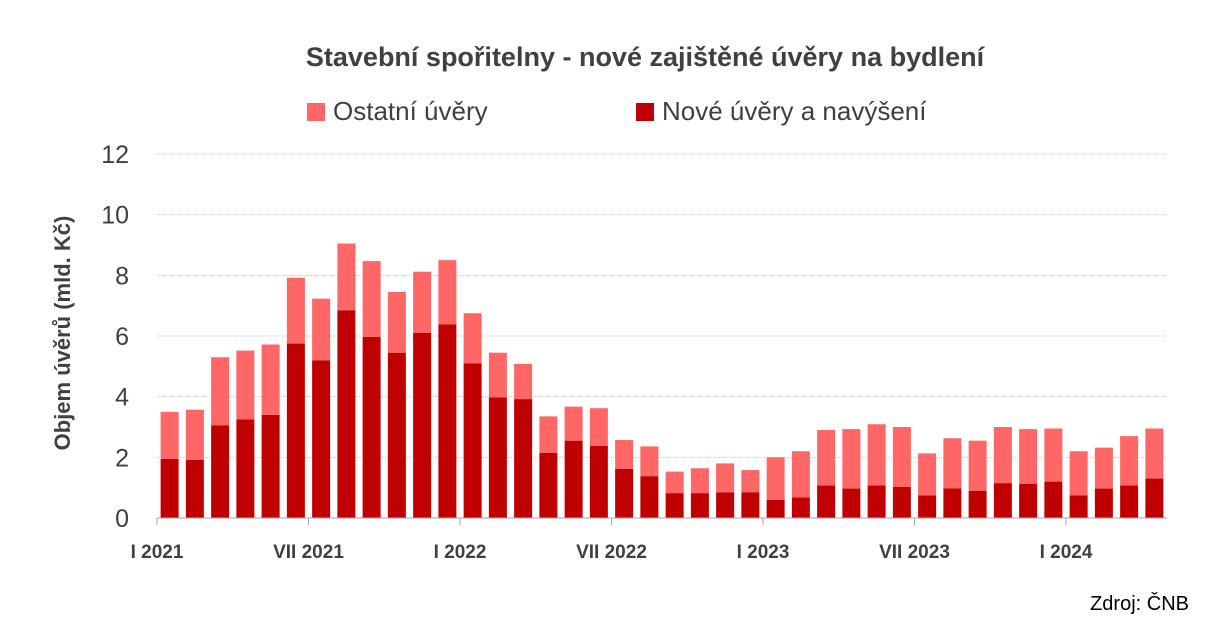 This screenshot has height=642, width=1229. What do you see at coordinates (62, 333) in the screenshot?
I see `y-axis-label: Objem úvěrů (mld. Kč)` at bounding box center [62, 333].